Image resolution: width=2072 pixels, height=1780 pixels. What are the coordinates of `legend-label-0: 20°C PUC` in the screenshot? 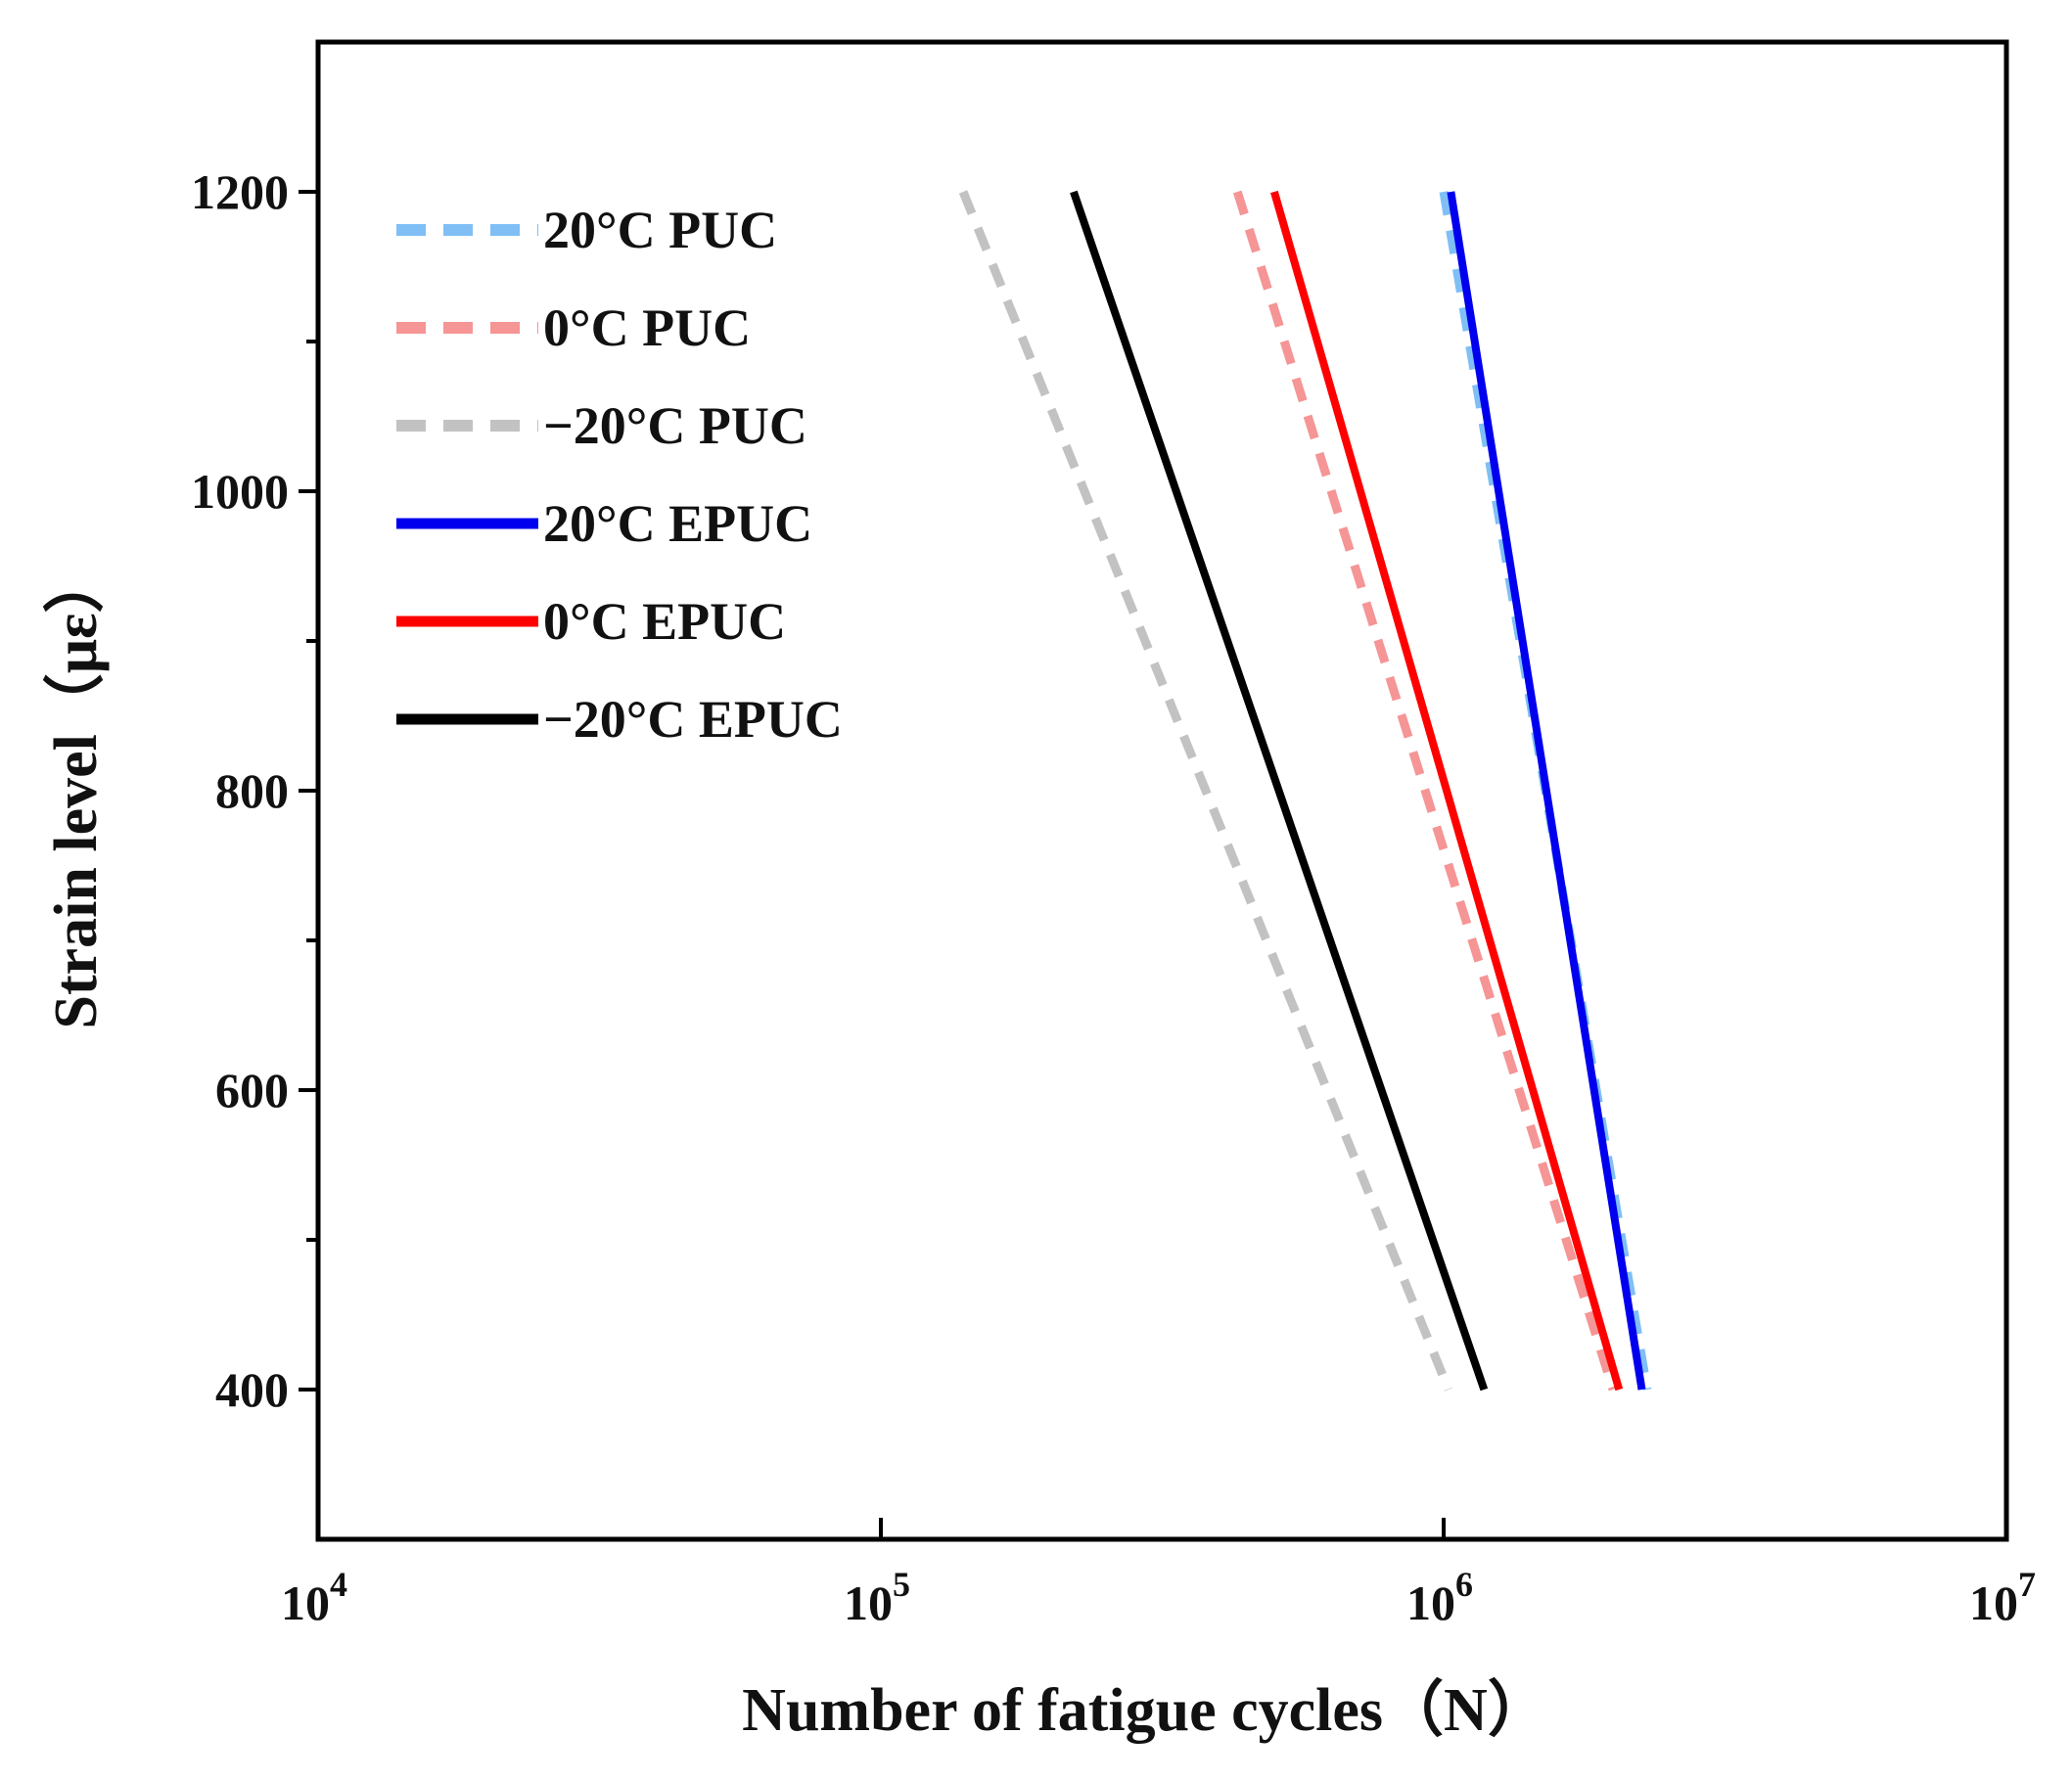 It's located at (660, 230).